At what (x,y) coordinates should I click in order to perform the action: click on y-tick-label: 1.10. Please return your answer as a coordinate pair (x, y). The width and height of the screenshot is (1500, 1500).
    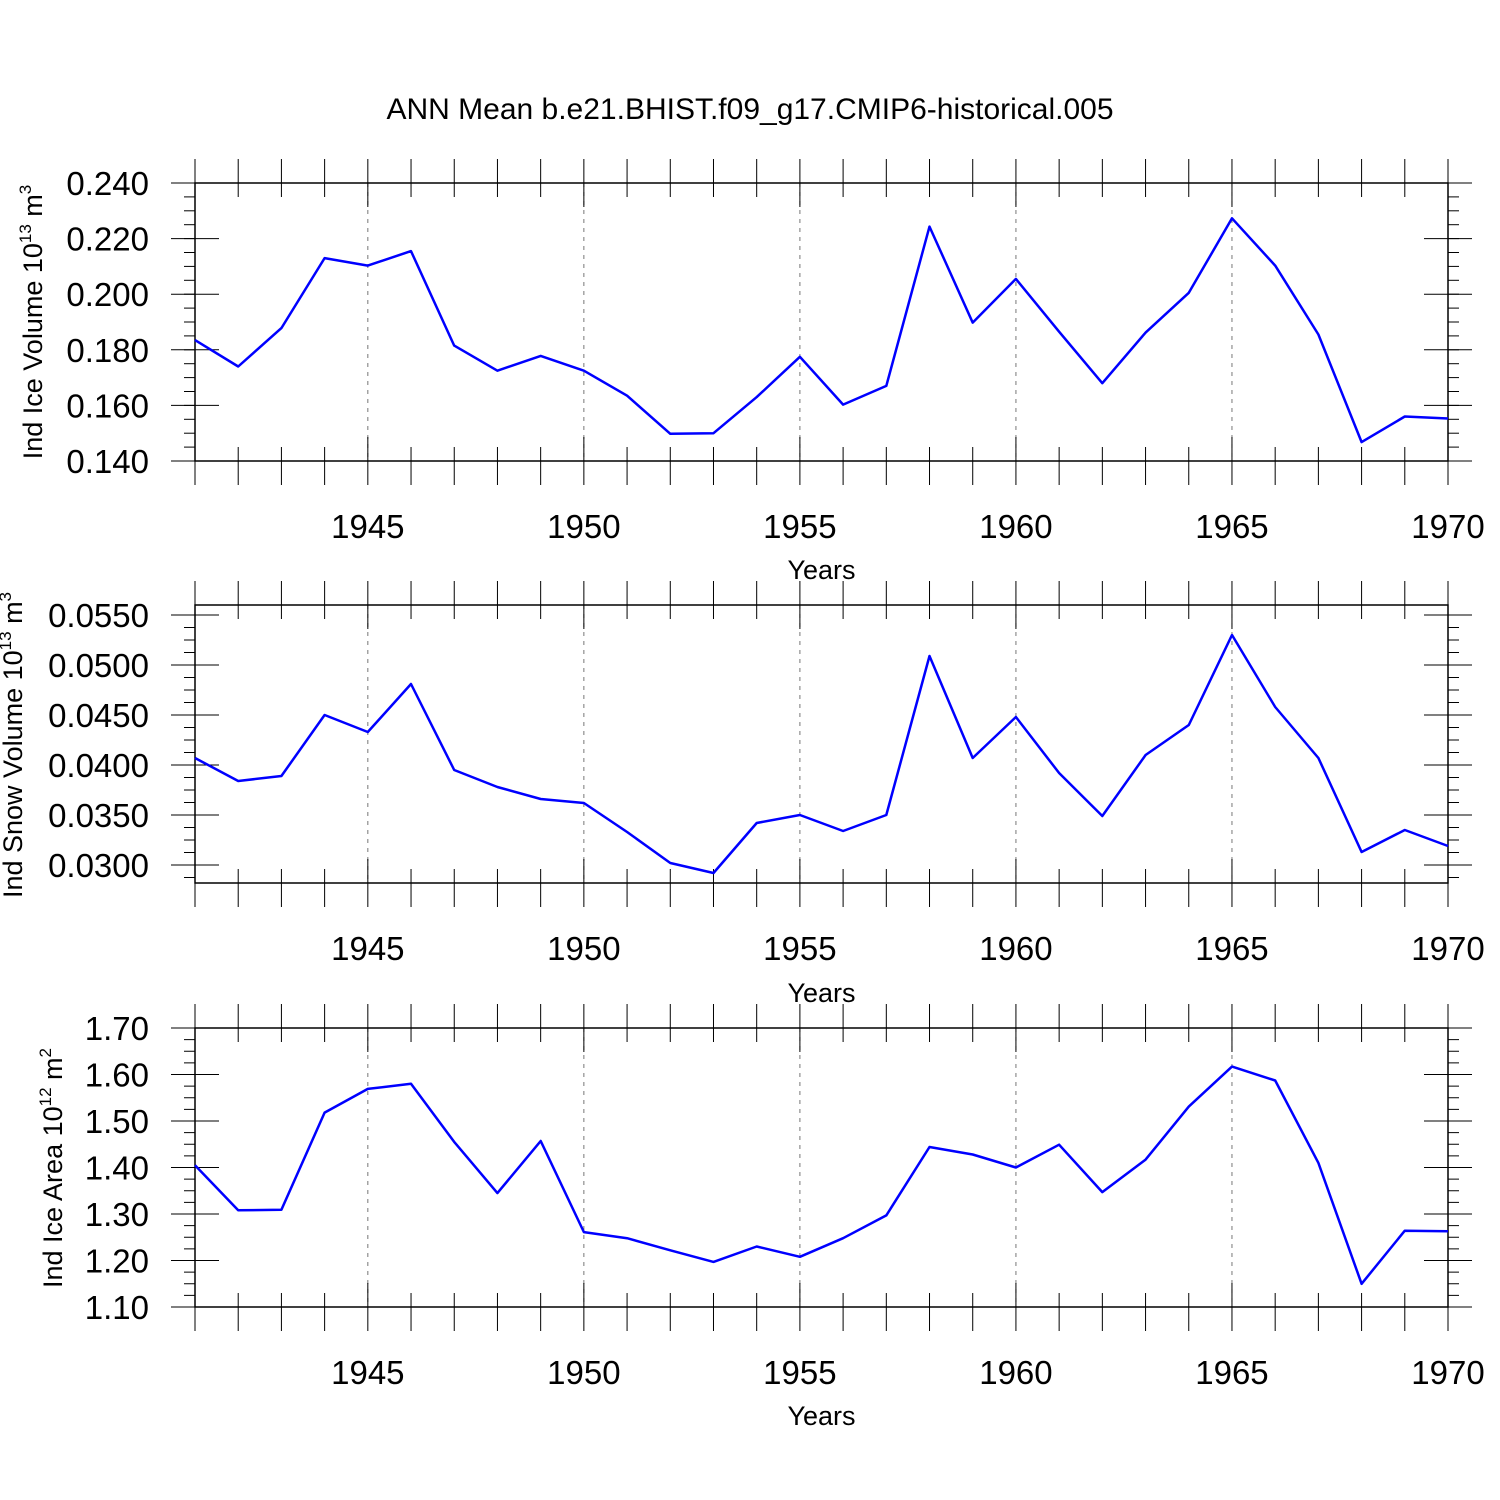
    Looking at the image, I should click on (117, 1307).